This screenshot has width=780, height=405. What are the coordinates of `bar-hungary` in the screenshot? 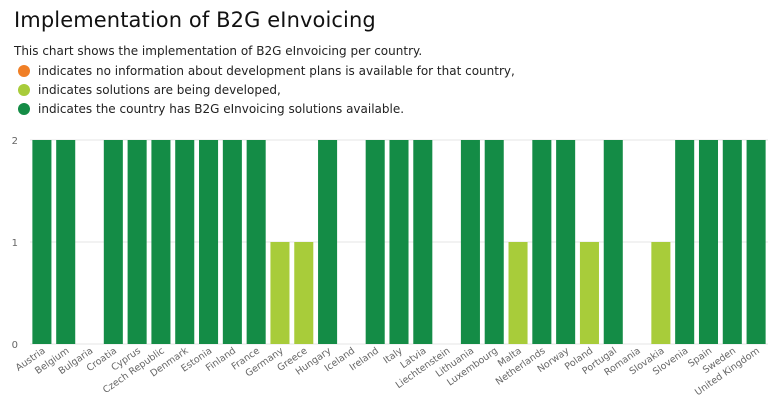 It's located at (328, 242).